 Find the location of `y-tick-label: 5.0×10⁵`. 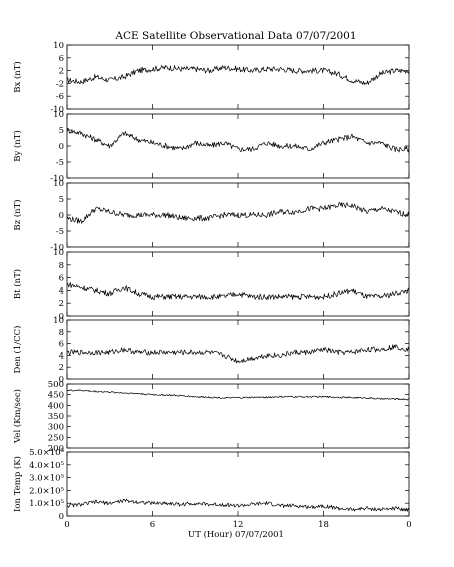

y-tick-label: 5.0×10⁵ is located at coordinates (46, 453).